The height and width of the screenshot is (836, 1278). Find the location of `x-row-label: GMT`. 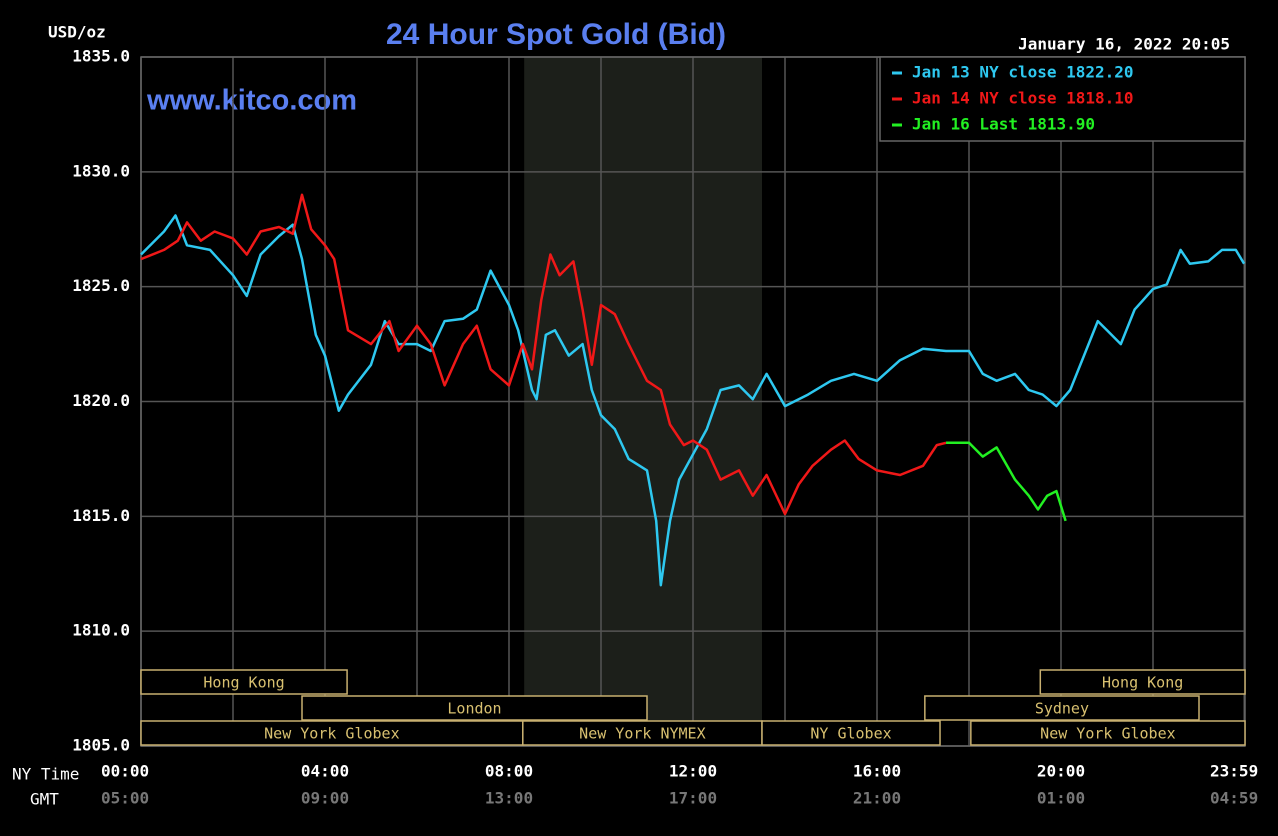

x-row-label: GMT is located at coordinates (44, 799).